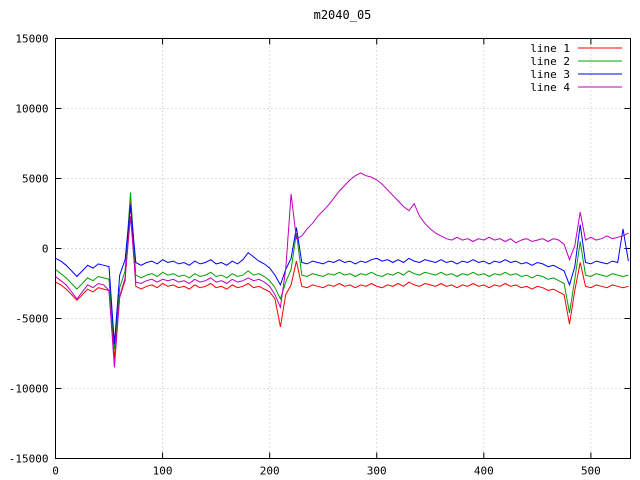 This screenshot has width=640, height=480. I want to click on legend-label: line 3, so click(550, 74).